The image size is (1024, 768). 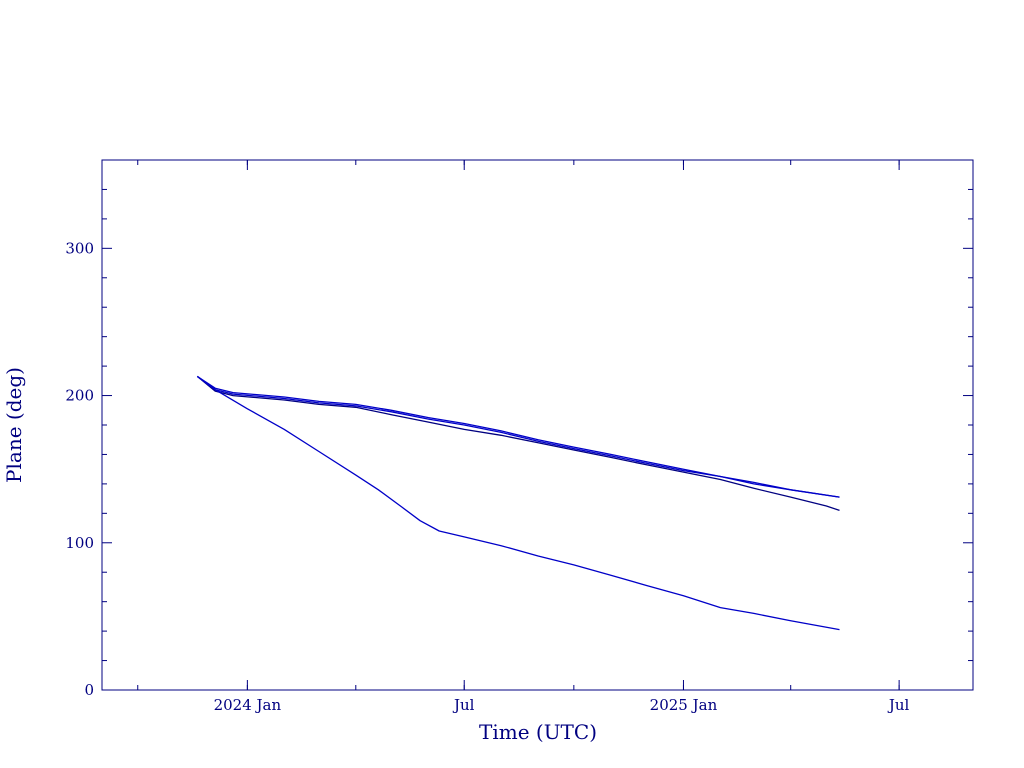 I want to click on y-tick-labels: 0 100 200 300, so click(x=79, y=469).